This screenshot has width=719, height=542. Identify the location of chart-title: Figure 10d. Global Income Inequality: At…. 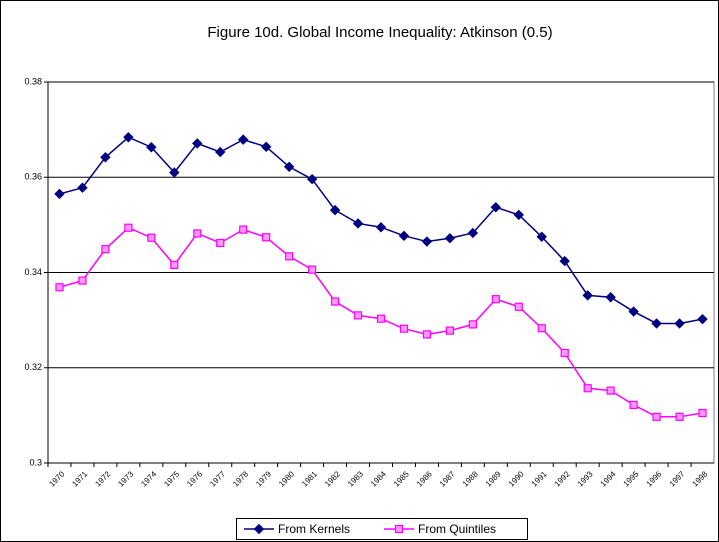
(379, 32).